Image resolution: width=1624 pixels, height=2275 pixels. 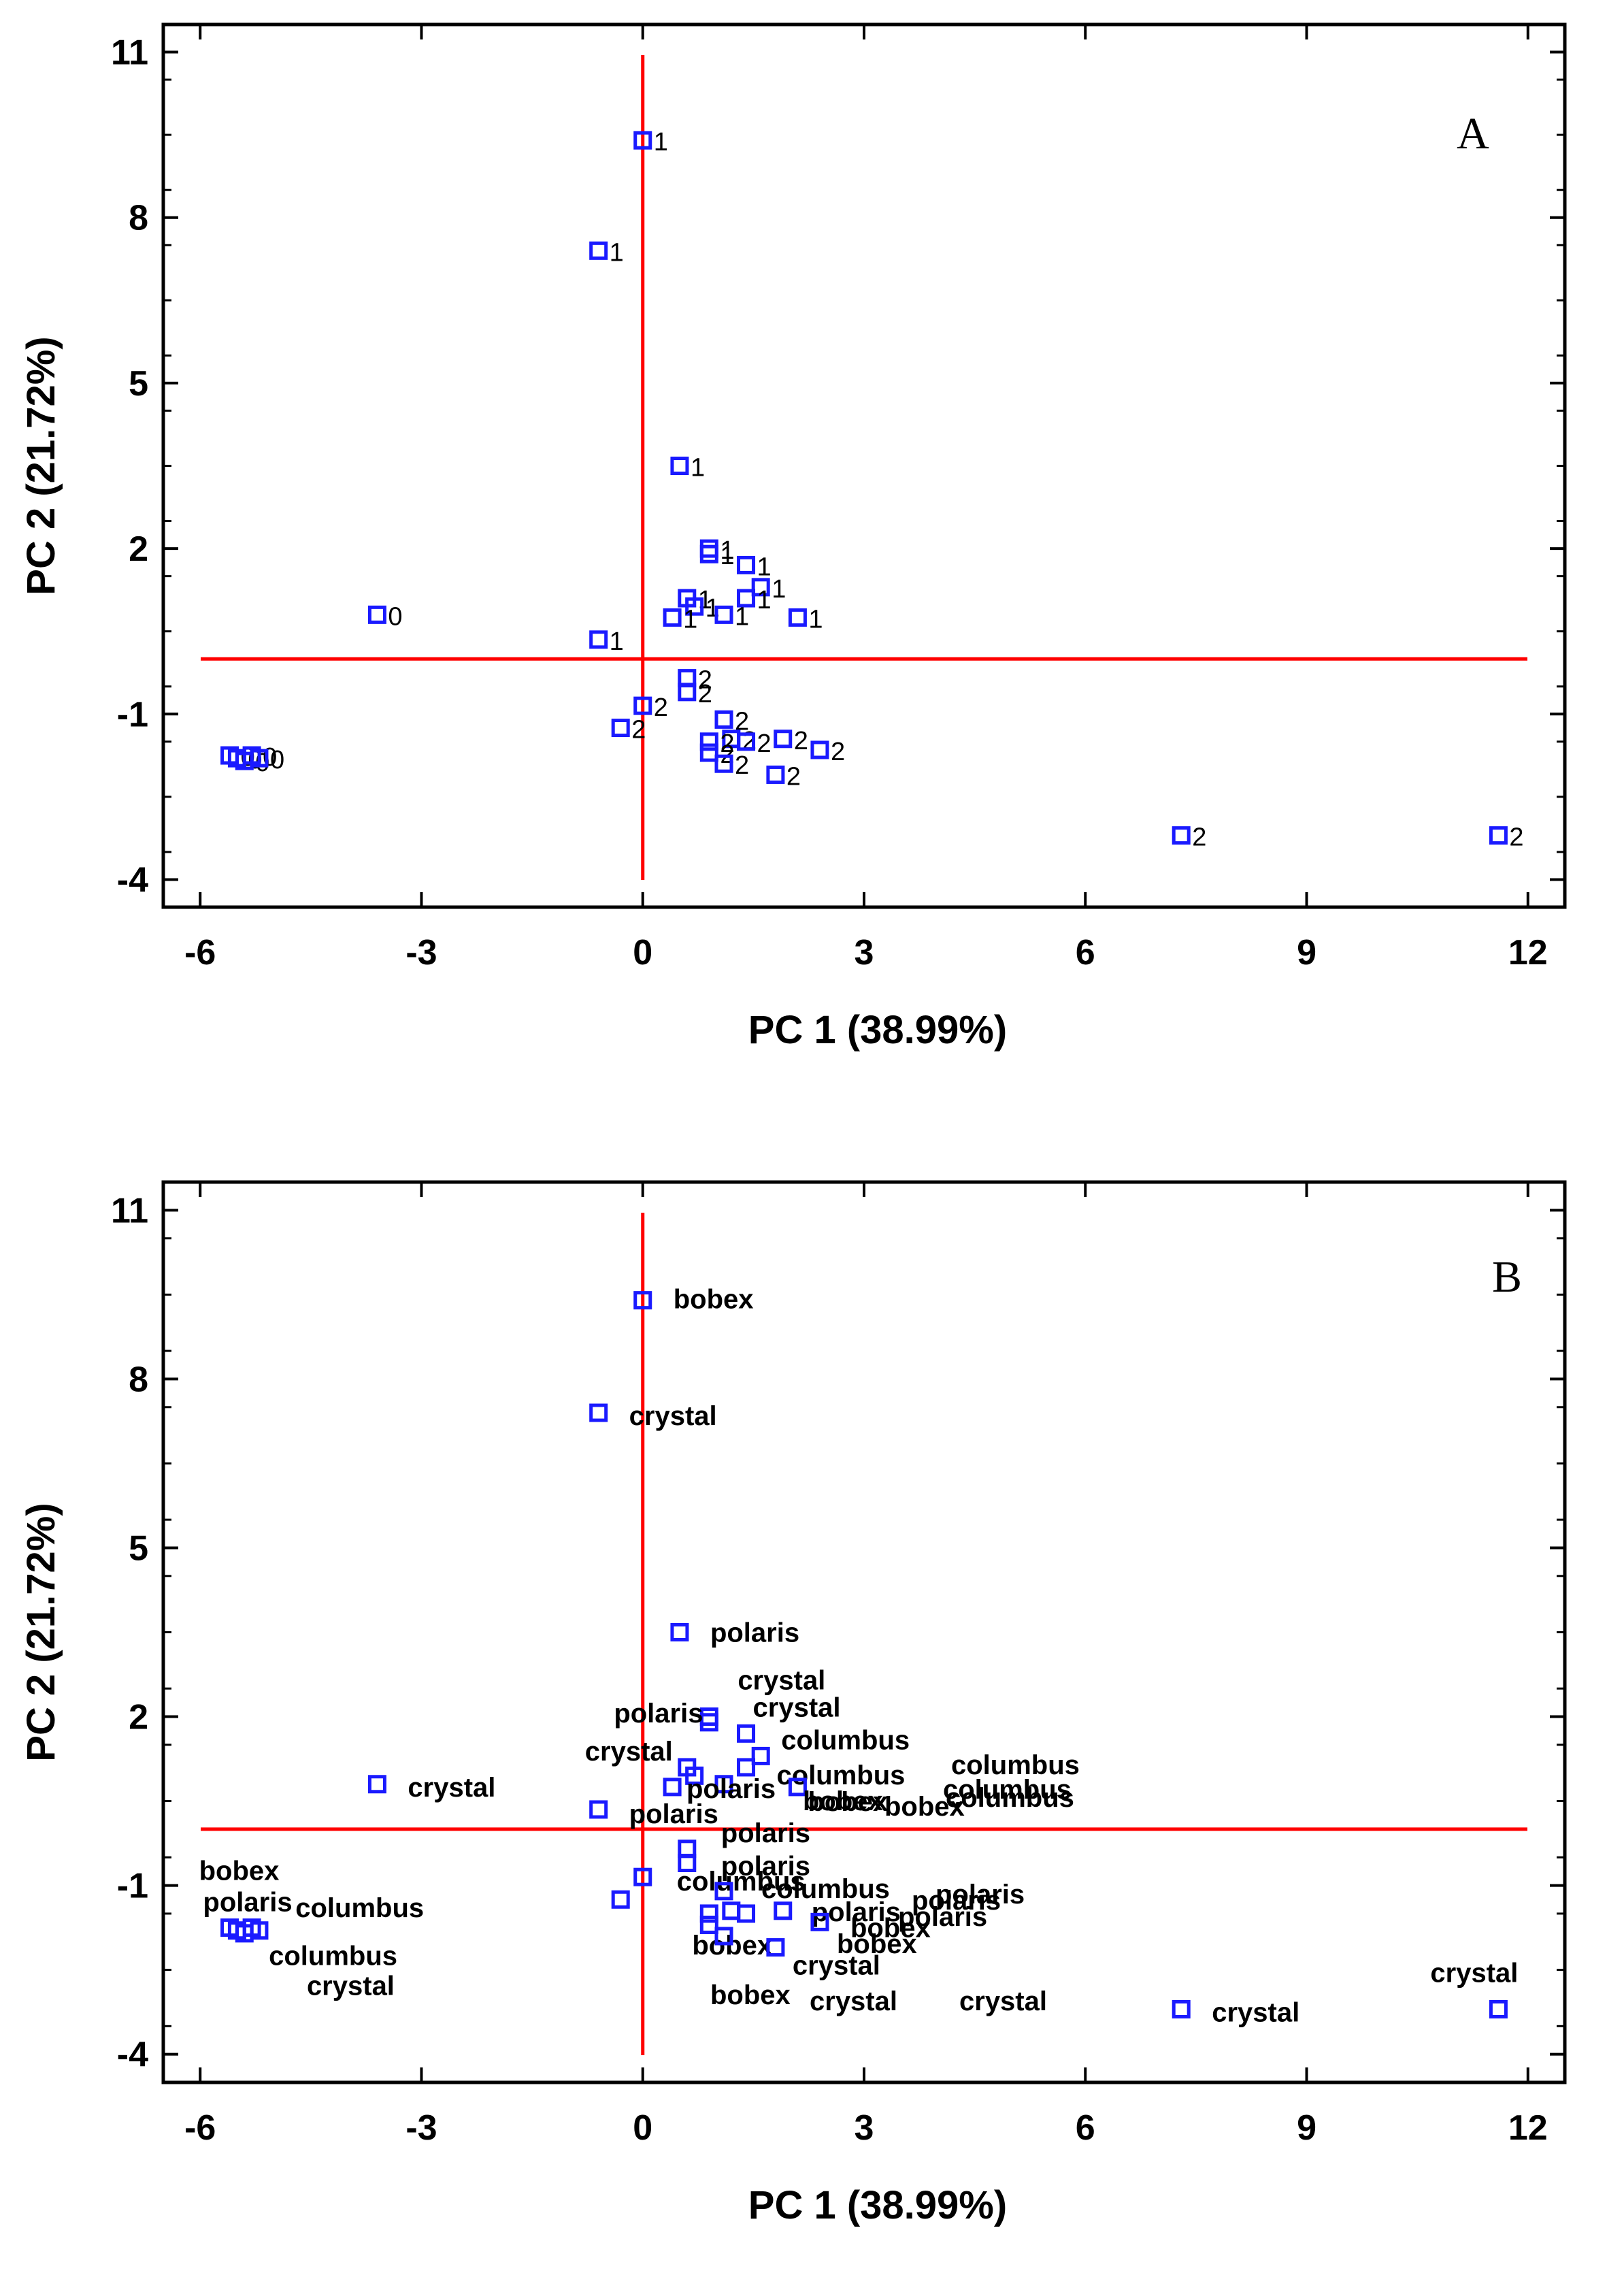 I want to click on panel-letter: B, so click(x=1507, y=1277).